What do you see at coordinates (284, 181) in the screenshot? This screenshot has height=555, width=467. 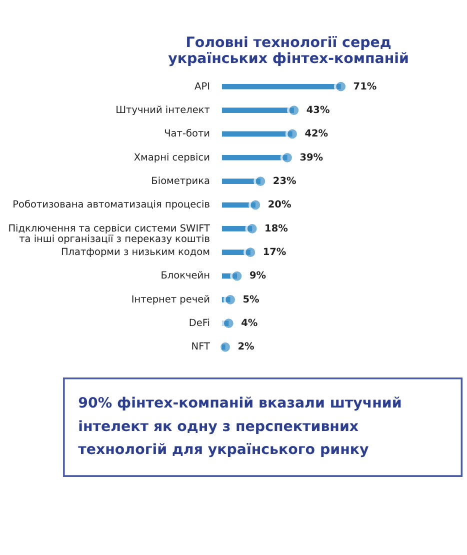 I see `data-label: 23%` at bounding box center [284, 181].